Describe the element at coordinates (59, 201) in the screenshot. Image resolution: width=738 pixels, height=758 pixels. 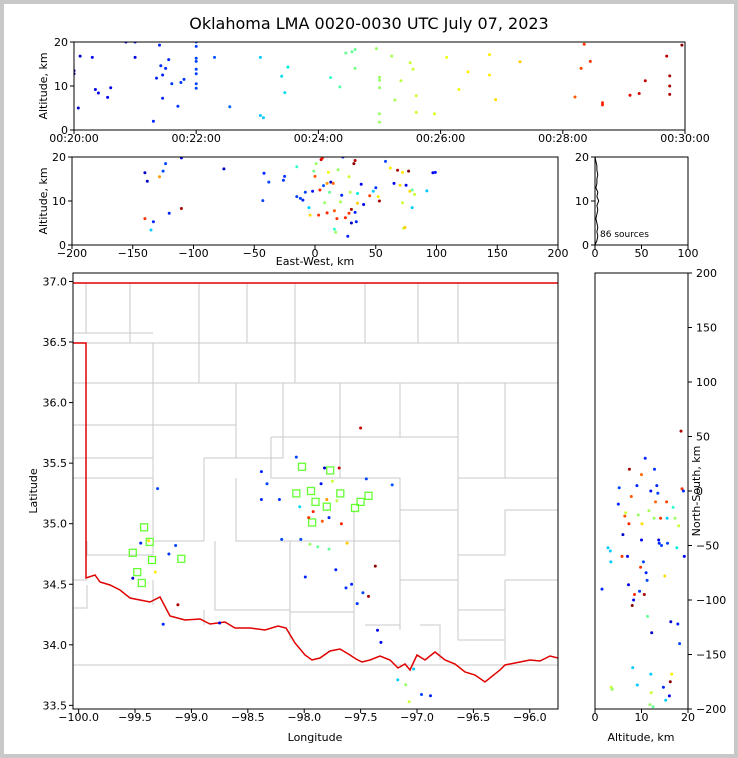
I see `ew-altitude-ytick-label: 10` at that location.